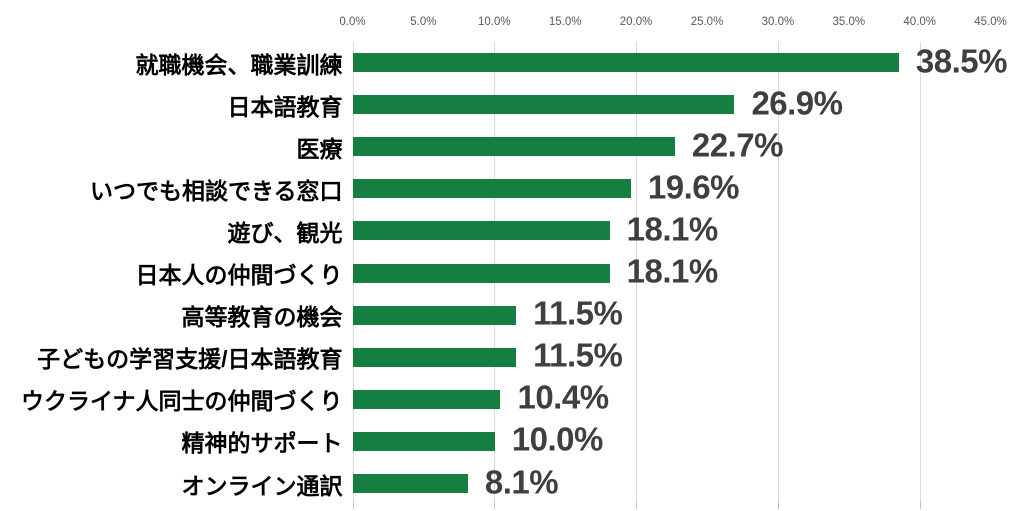  What do you see at coordinates (707, 22) in the screenshot?
I see `x-axis-tick-label: 25.0%` at bounding box center [707, 22].